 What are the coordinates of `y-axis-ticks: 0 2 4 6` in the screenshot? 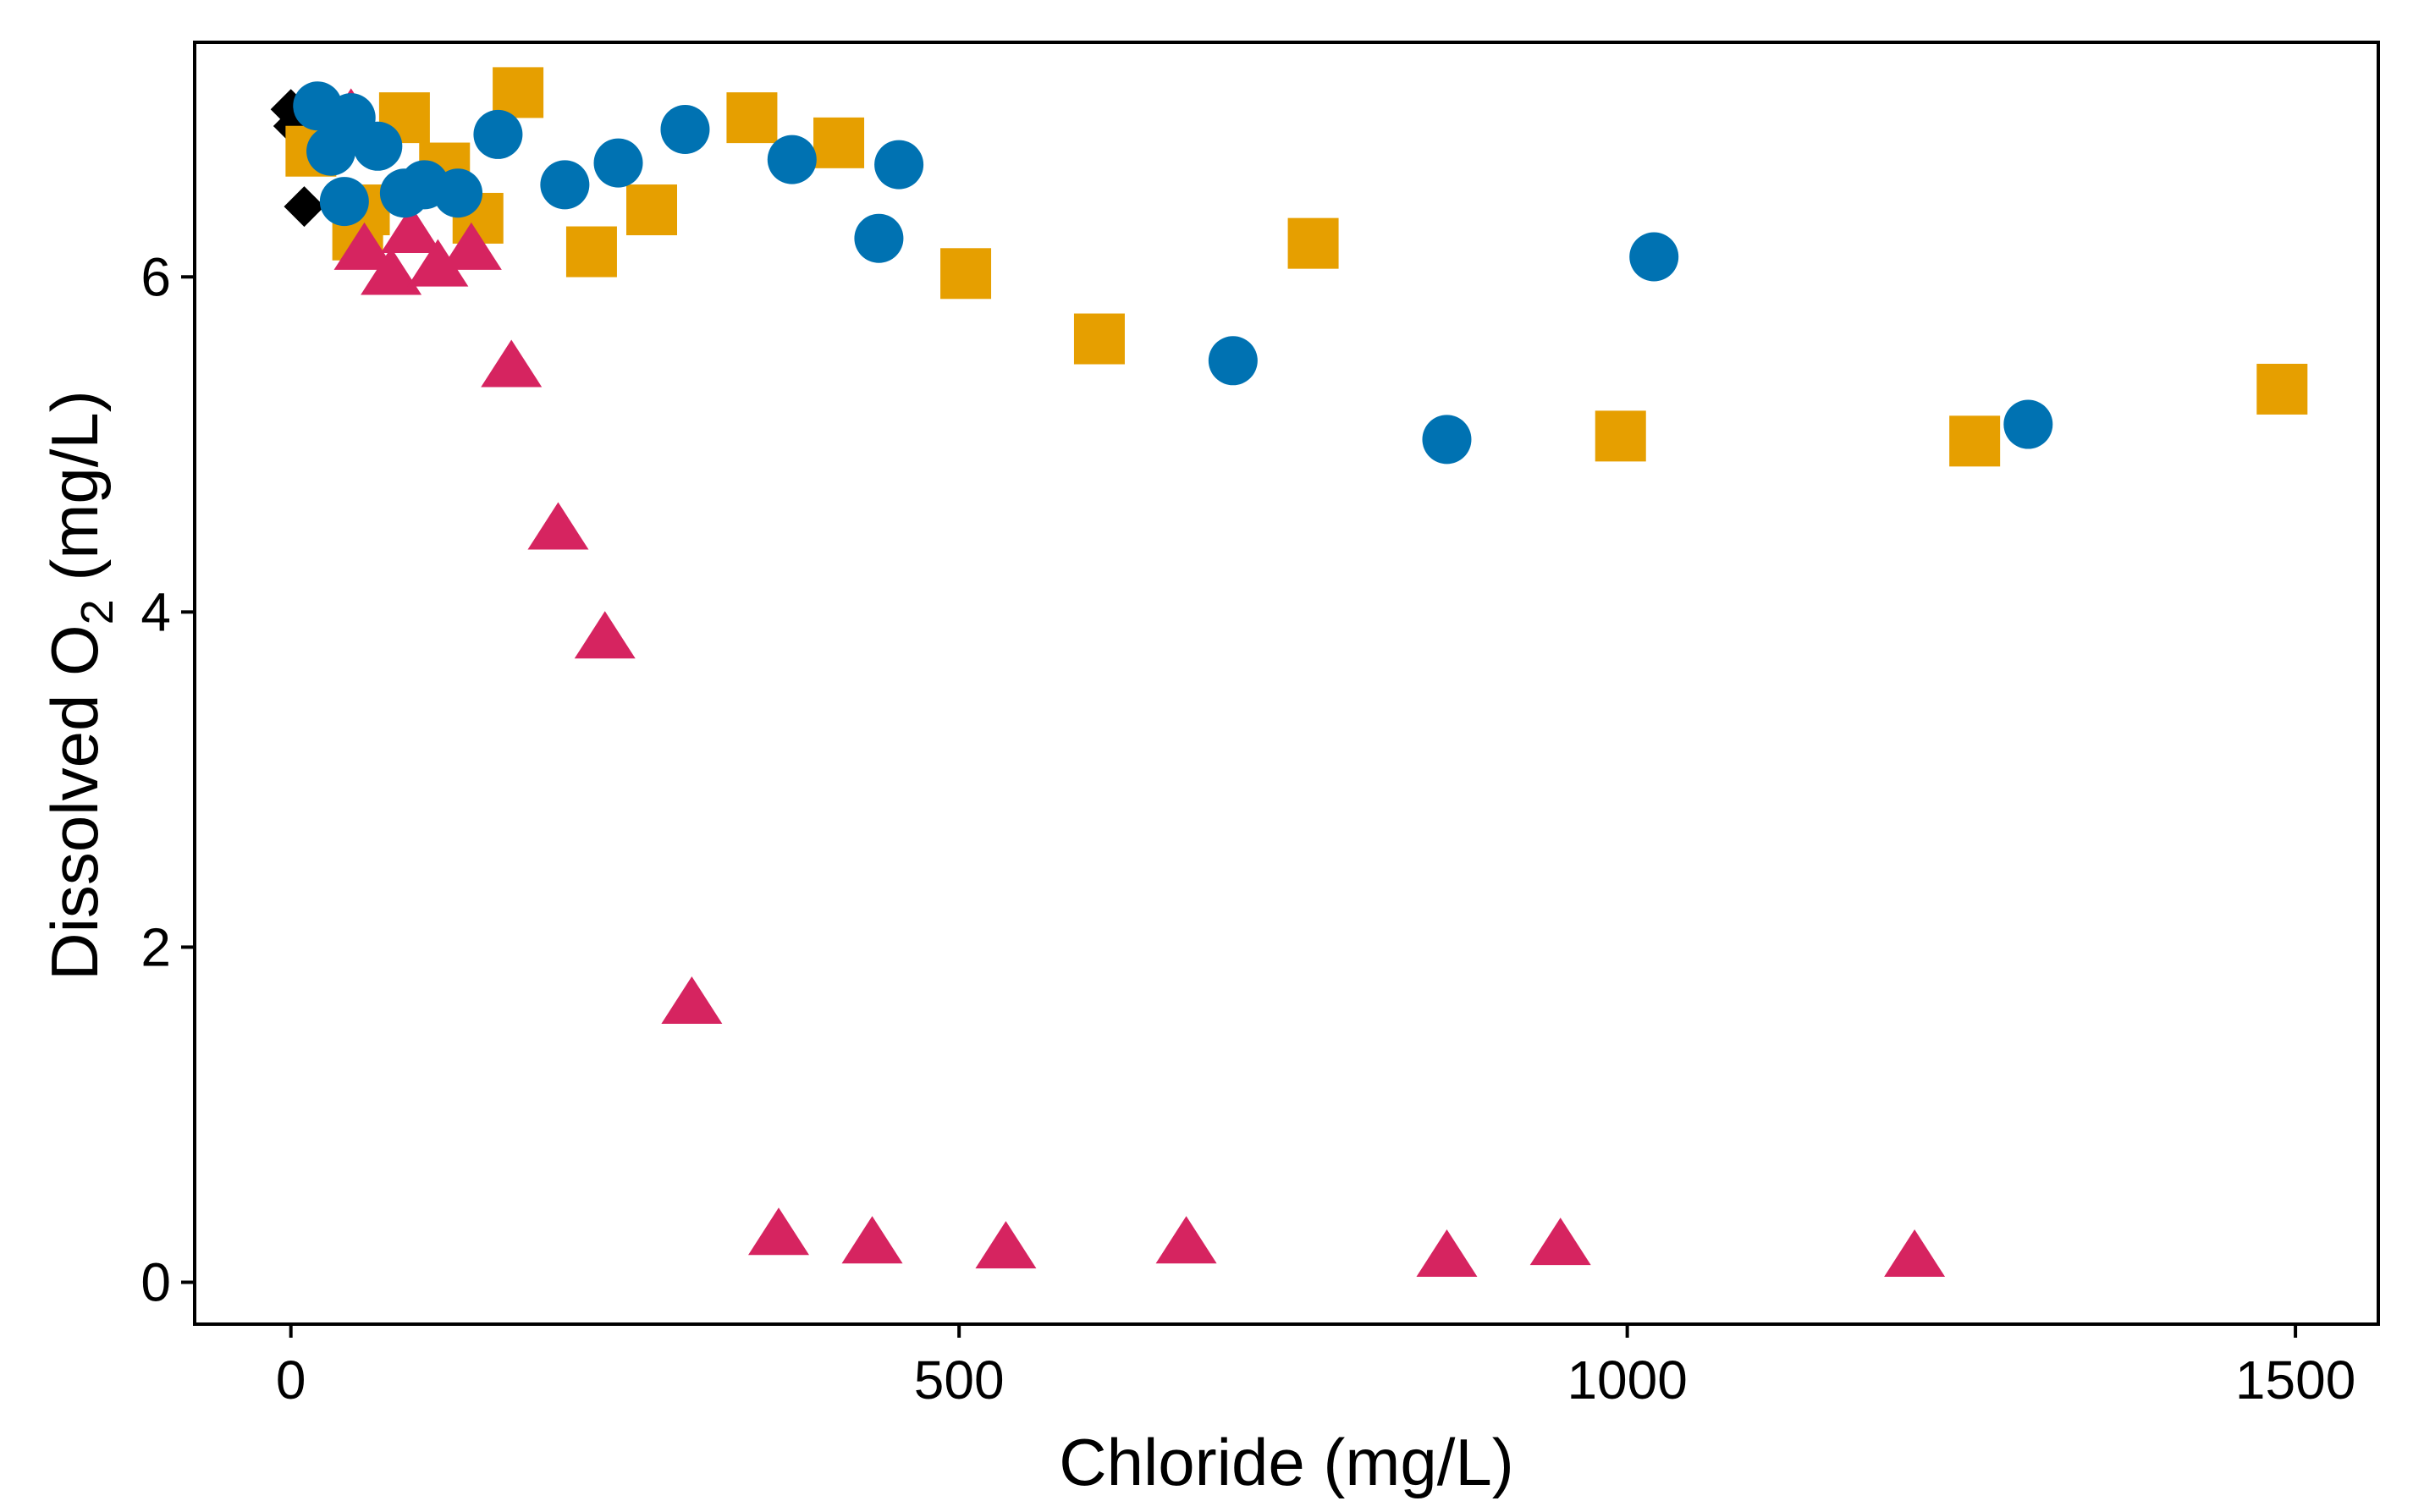 It's located at (167, 779).